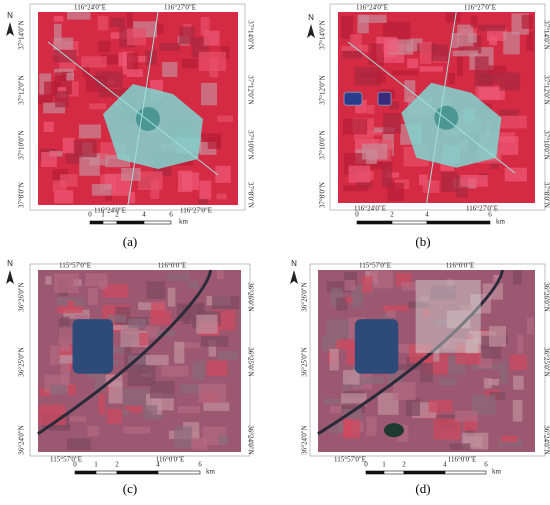  I want to click on longitude-label: 116°27'0"E, so click(196, 211).